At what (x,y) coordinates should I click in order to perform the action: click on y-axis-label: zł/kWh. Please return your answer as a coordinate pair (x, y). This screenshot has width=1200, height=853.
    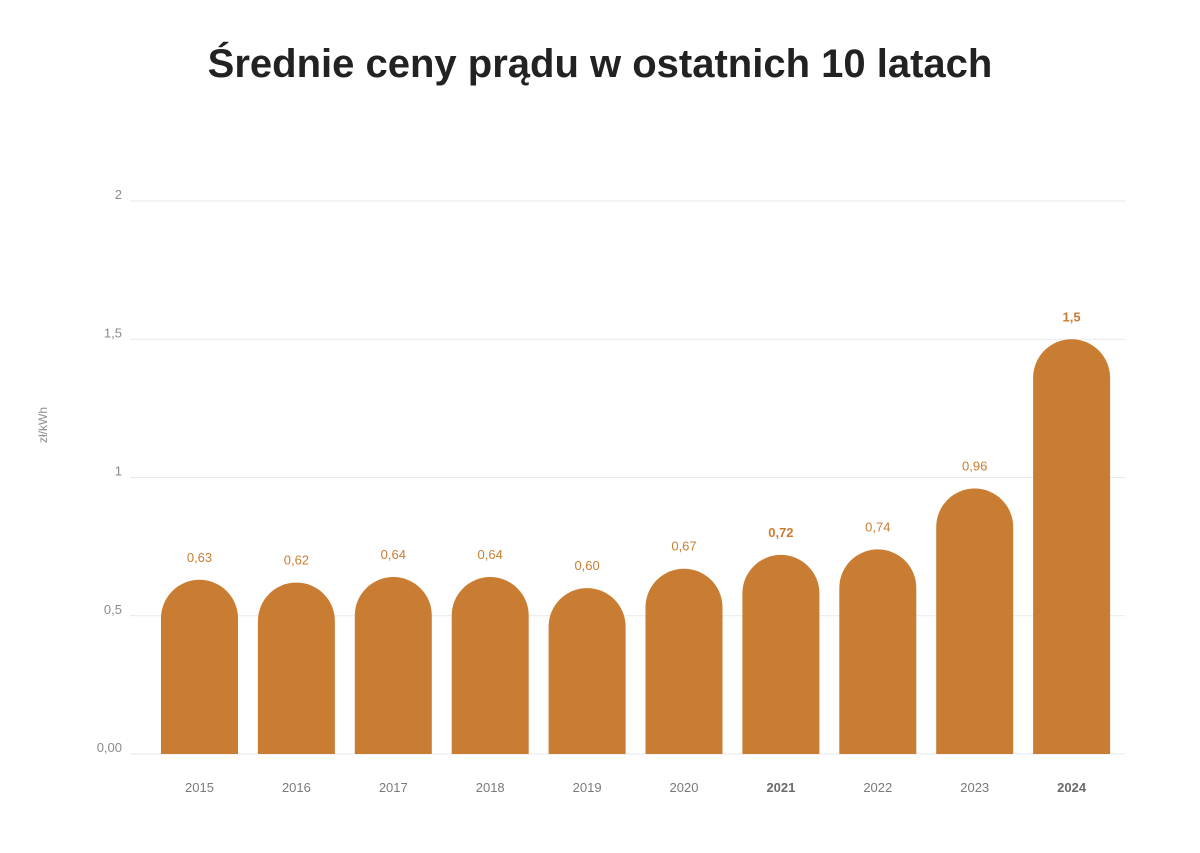
    Looking at the image, I should click on (43, 425).